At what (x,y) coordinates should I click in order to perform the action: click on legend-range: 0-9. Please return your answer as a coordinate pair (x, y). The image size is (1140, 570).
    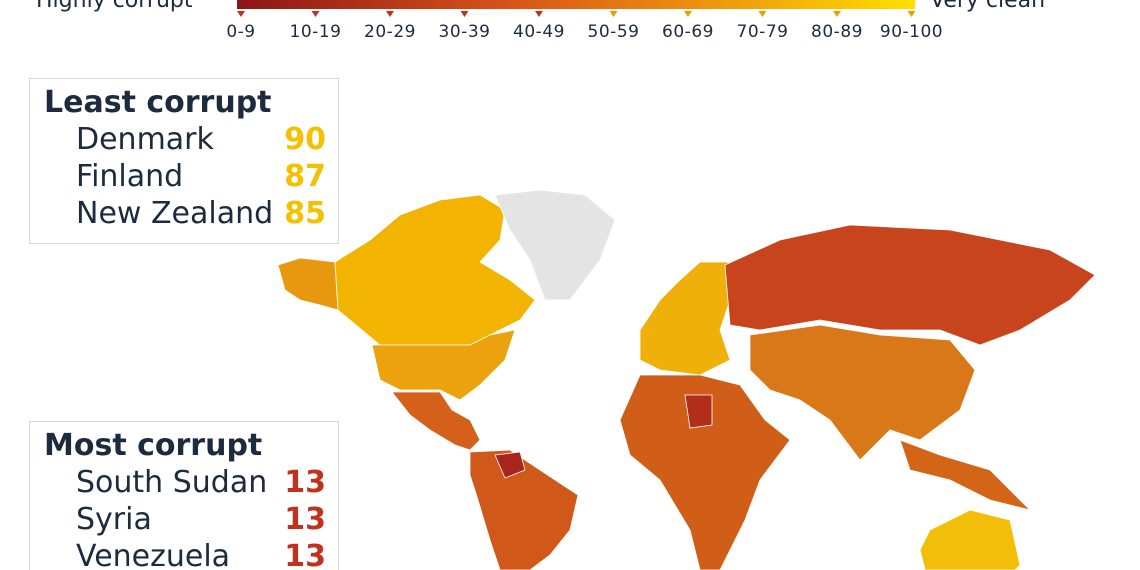
    Looking at the image, I should click on (241, 32).